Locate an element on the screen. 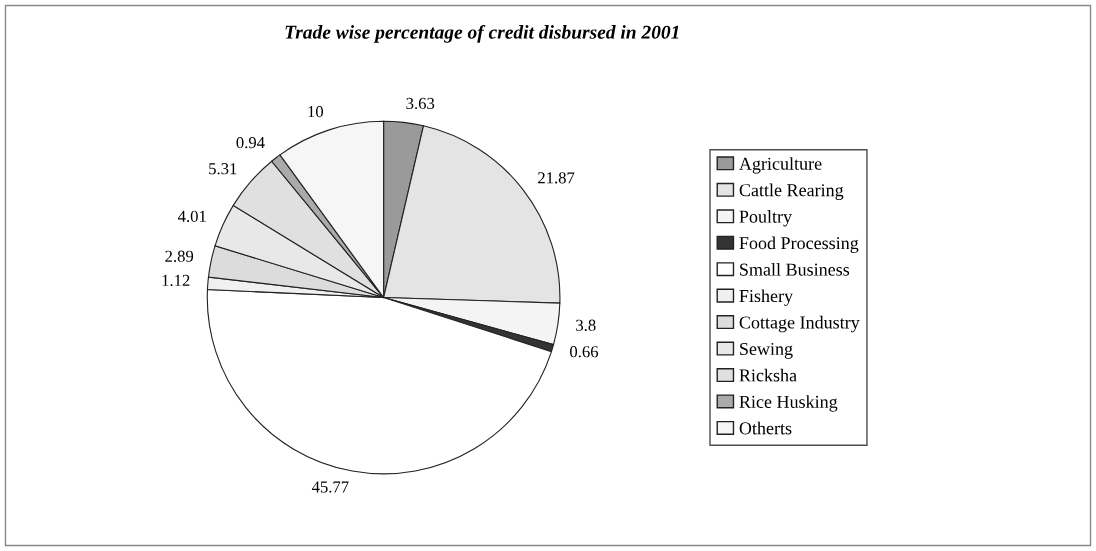 Image resolution: width=1096 pixels, height=551 pixels. data-label: 21.87 is located at coordinates (556, 178).